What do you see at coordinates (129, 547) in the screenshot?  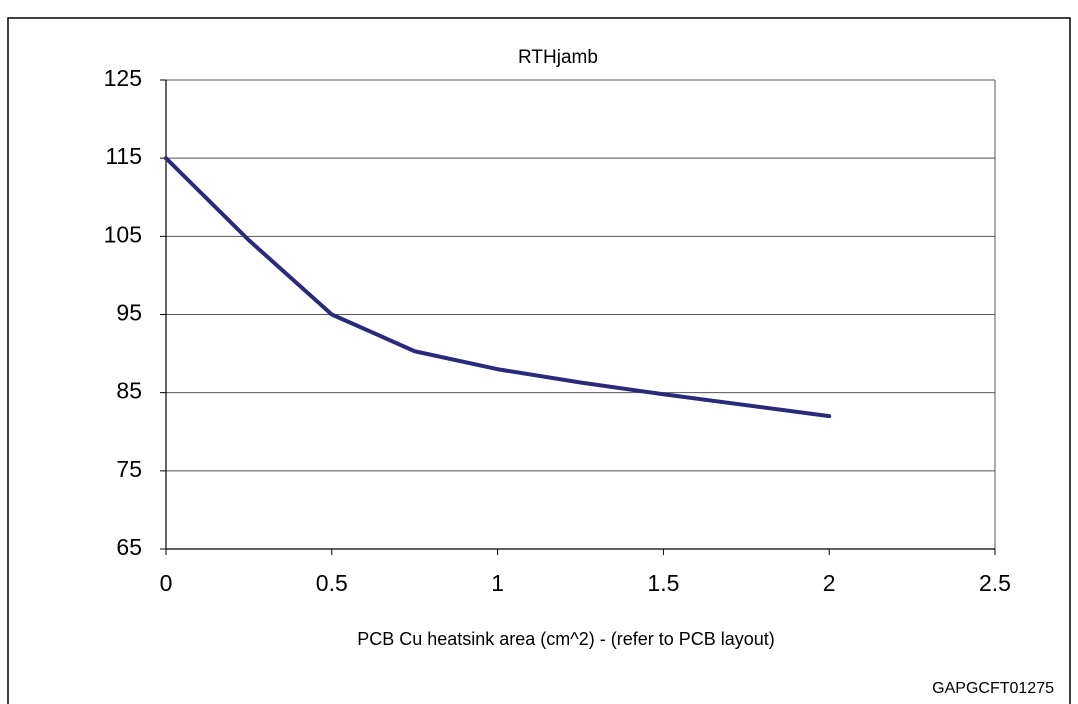 I see `y-tick-label: 65` at bounding box center [129, 547].